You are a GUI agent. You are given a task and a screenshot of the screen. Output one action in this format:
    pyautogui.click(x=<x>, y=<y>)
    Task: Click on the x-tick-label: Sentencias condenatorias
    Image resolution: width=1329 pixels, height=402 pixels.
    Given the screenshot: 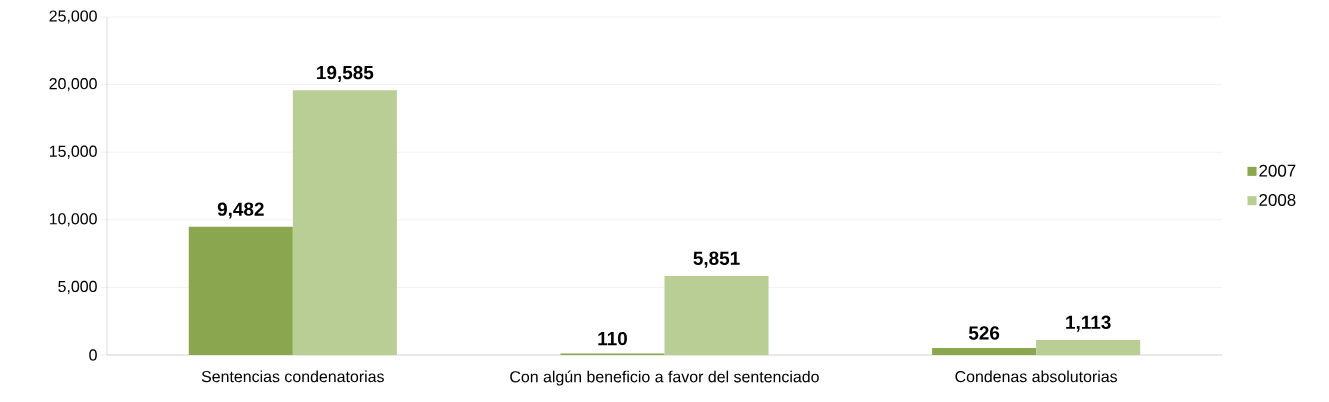 What is the action you would take?
    pyautogui.click(x=292, y=376)
    